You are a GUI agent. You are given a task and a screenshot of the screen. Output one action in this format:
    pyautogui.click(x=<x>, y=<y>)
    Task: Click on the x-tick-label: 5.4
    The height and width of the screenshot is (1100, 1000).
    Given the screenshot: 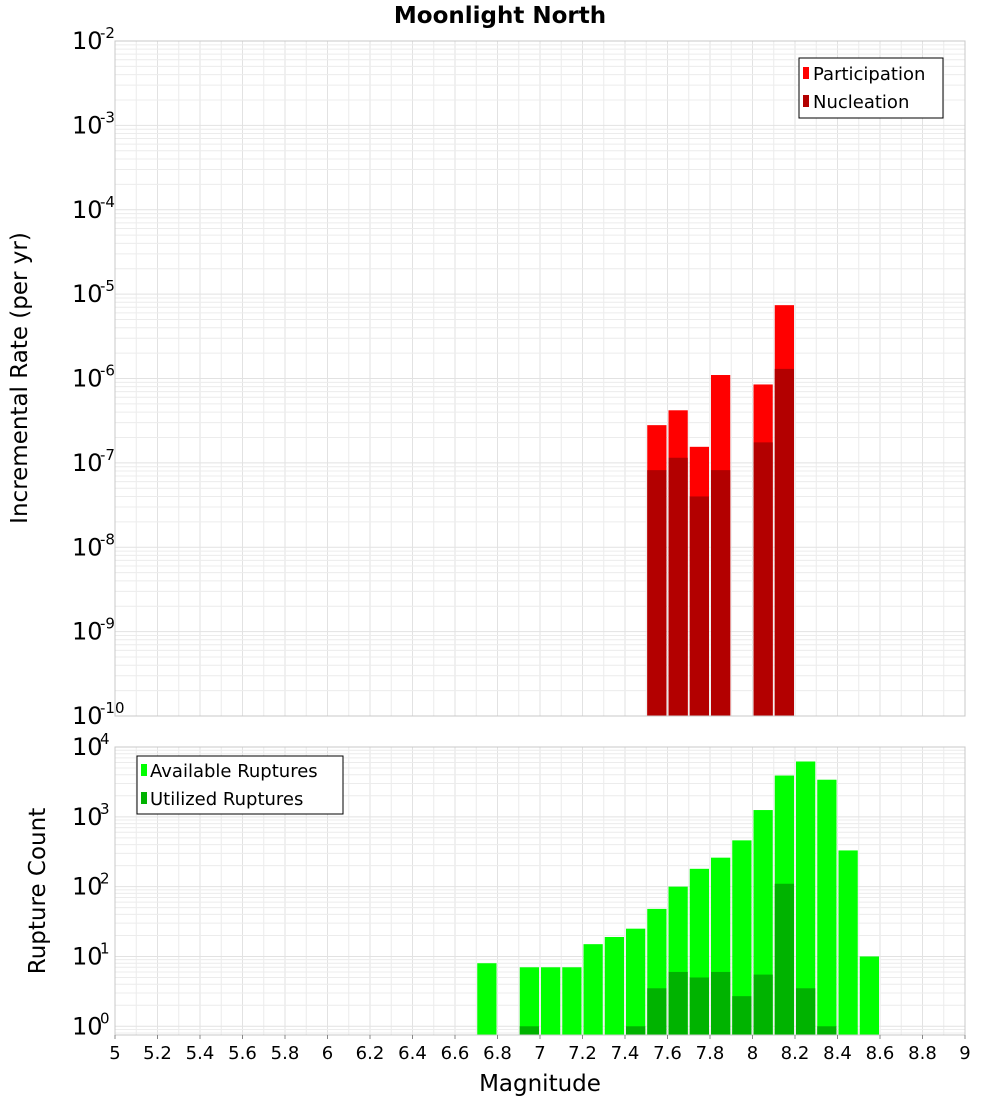 What is the action you would take?
    pyautogui.click(x=200, y=1053)
    